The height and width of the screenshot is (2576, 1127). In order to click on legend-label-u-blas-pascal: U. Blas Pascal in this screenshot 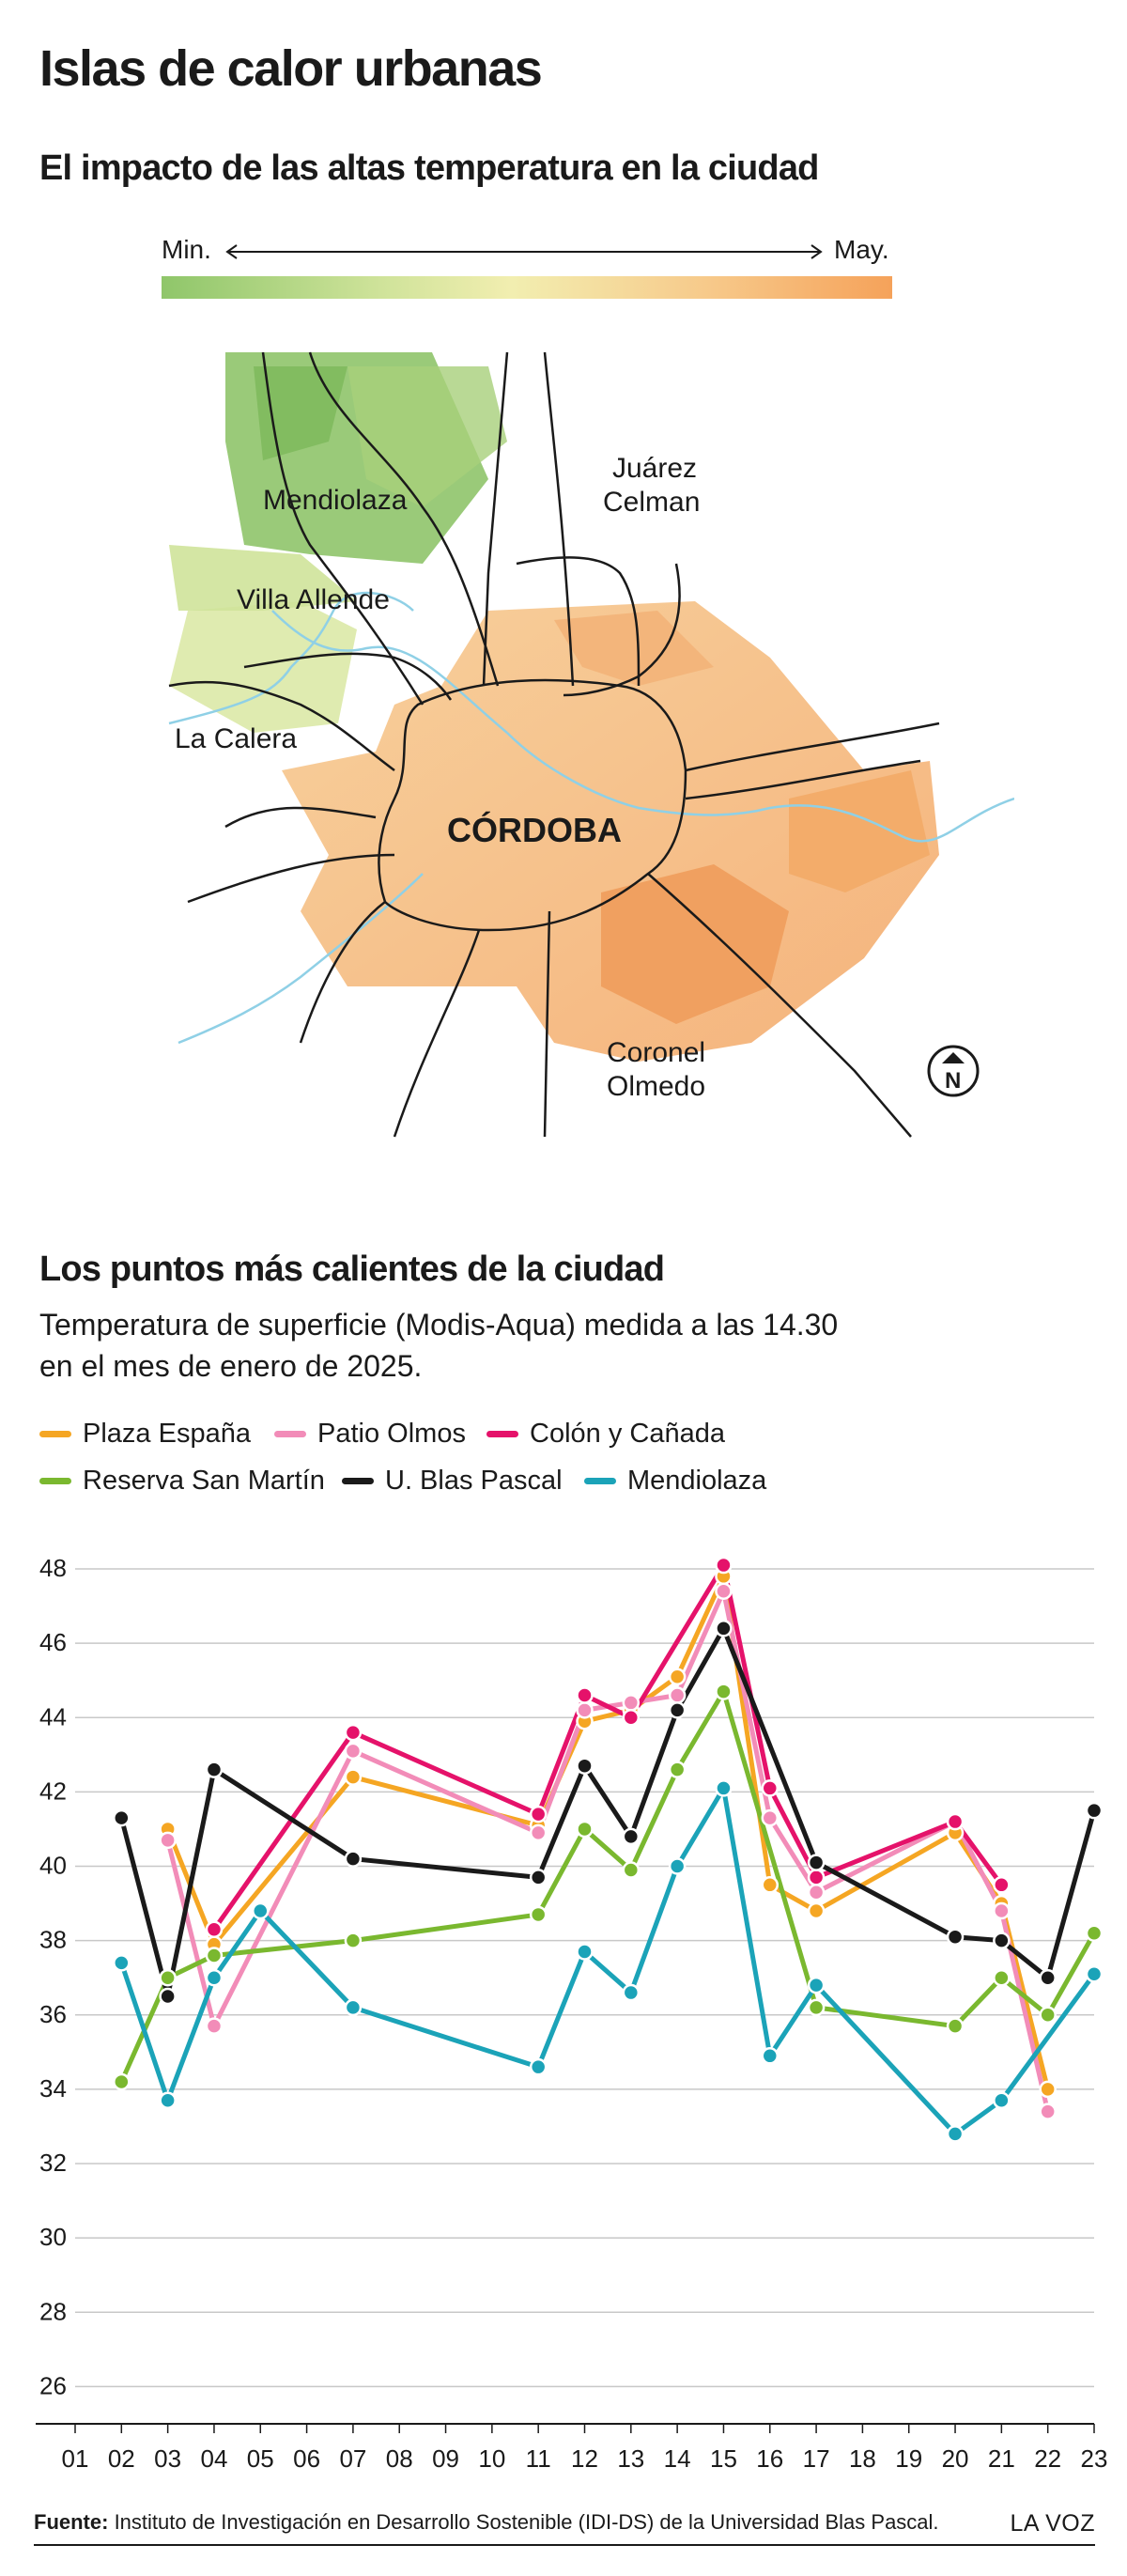, I will do `click(474, 1481)`.